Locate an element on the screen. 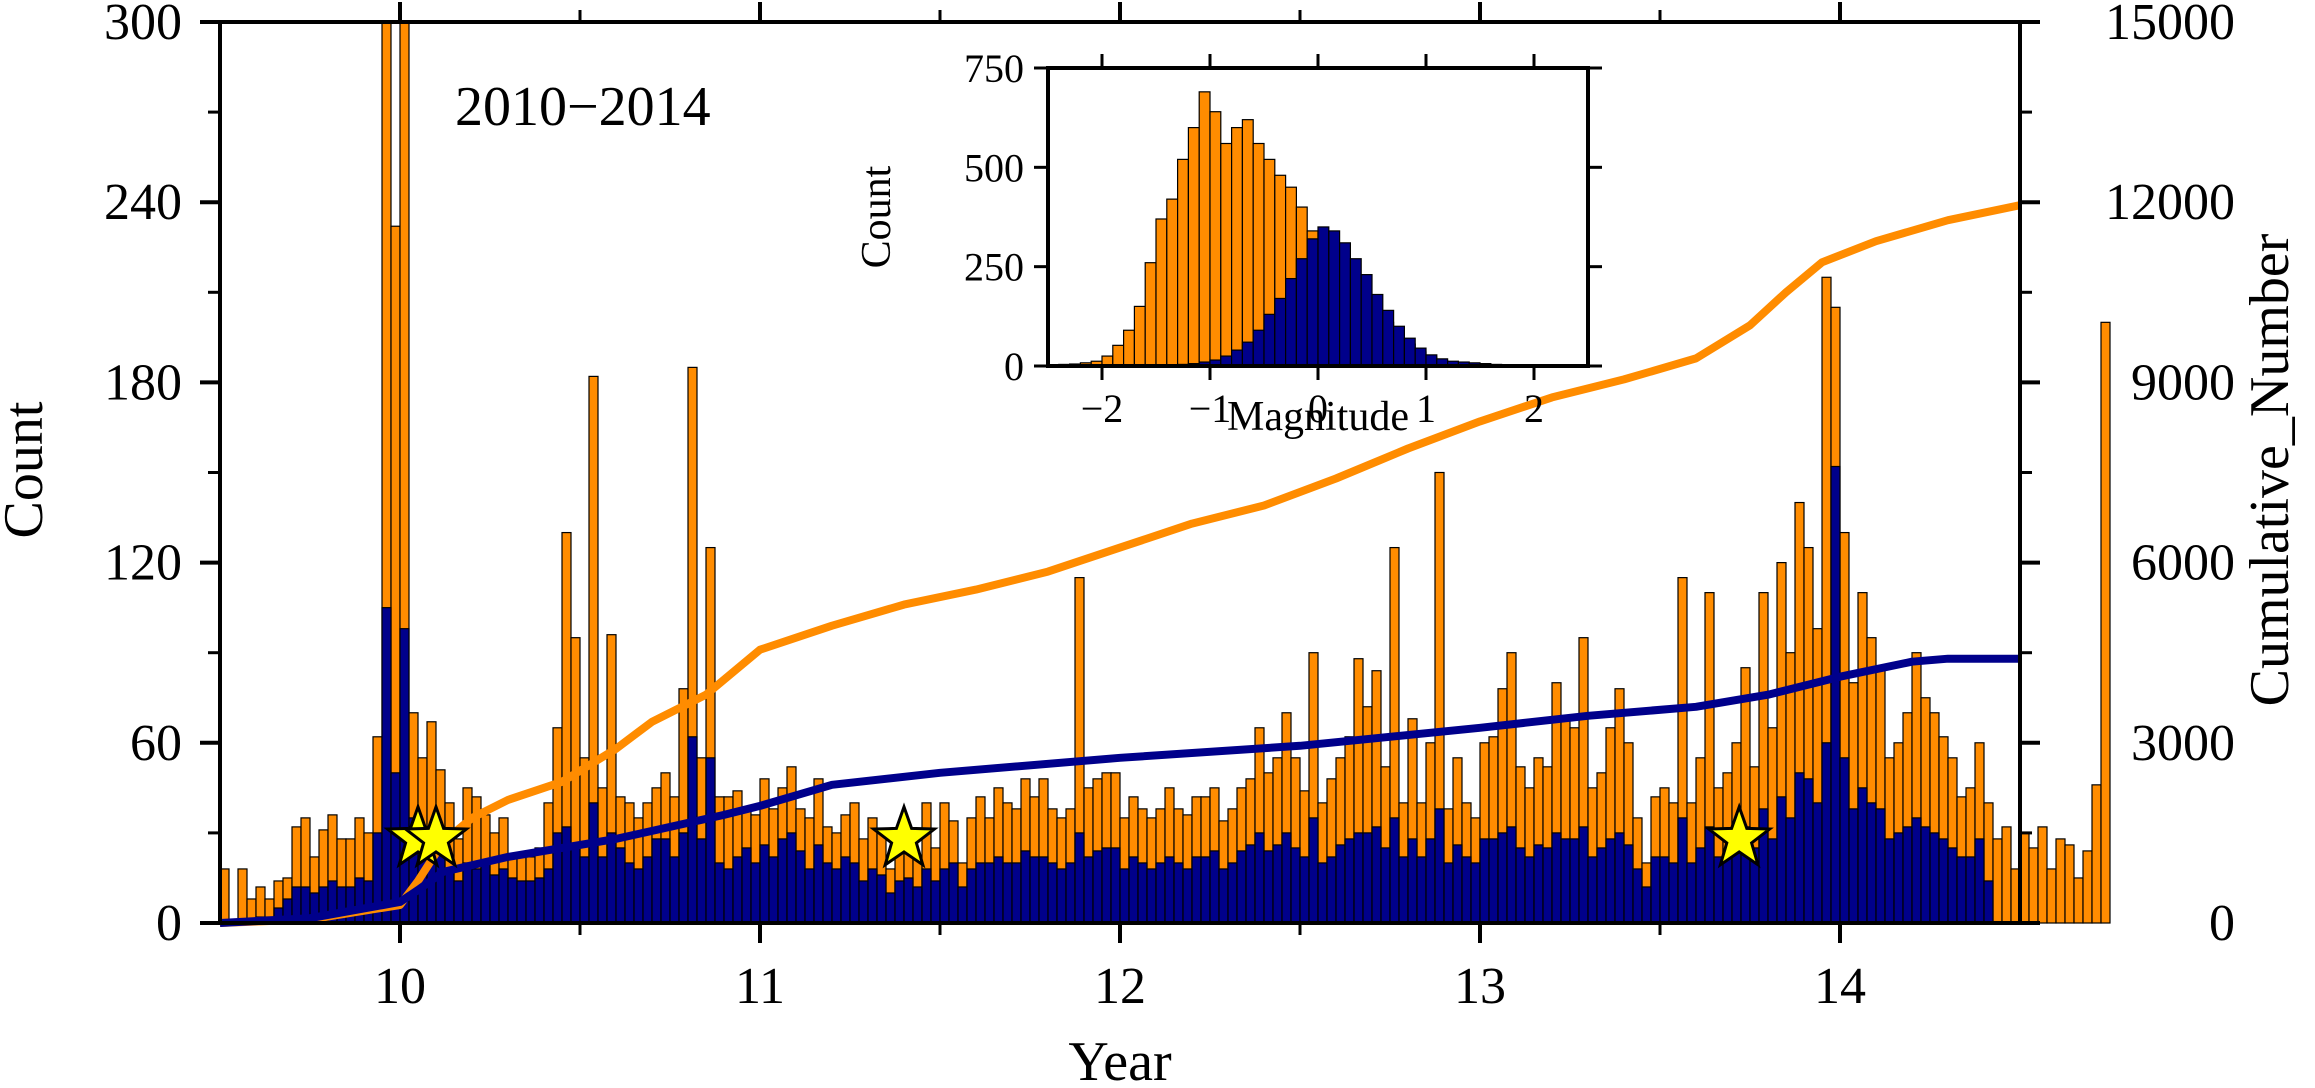 The width and height of the screenshot is (2315, 1088). x-tick-label: 10 is located at coordinates (400, 986).